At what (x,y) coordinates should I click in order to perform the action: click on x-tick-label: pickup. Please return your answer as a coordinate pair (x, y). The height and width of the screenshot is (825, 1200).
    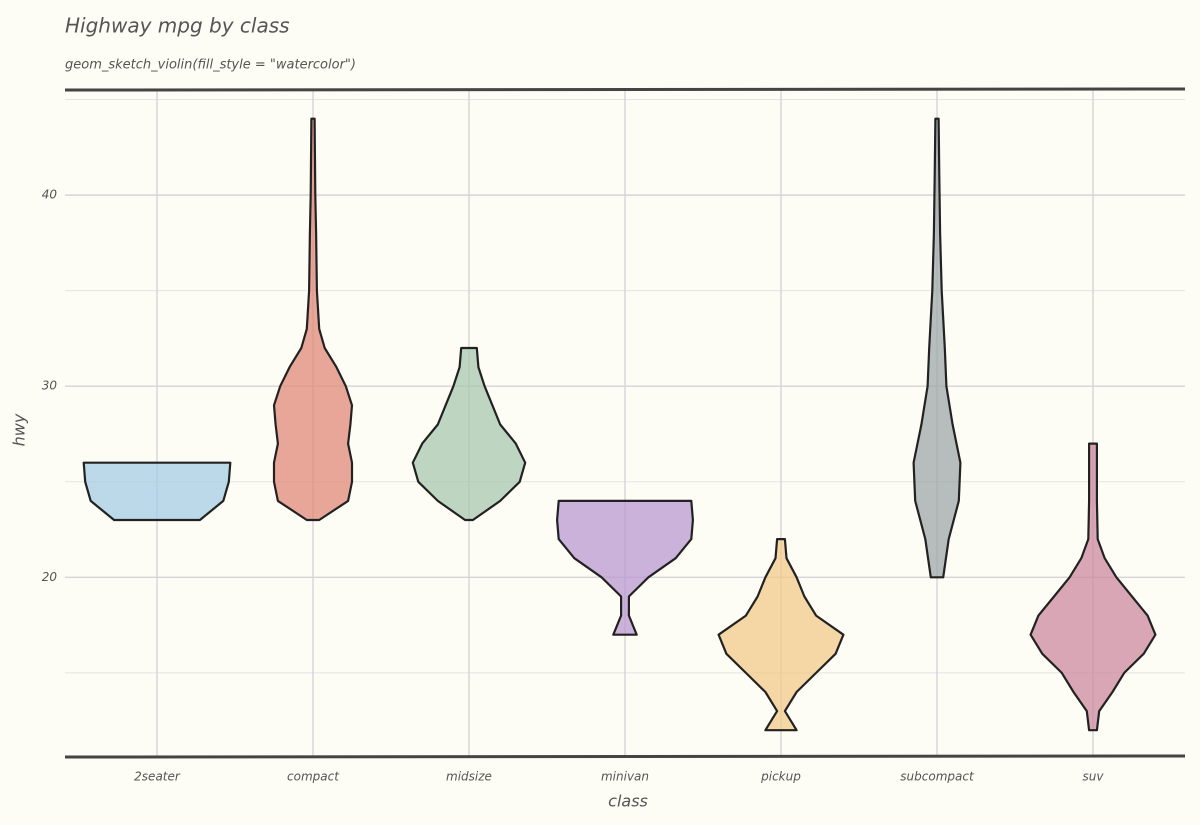
    Looking at the image, I should click on (780, 777).